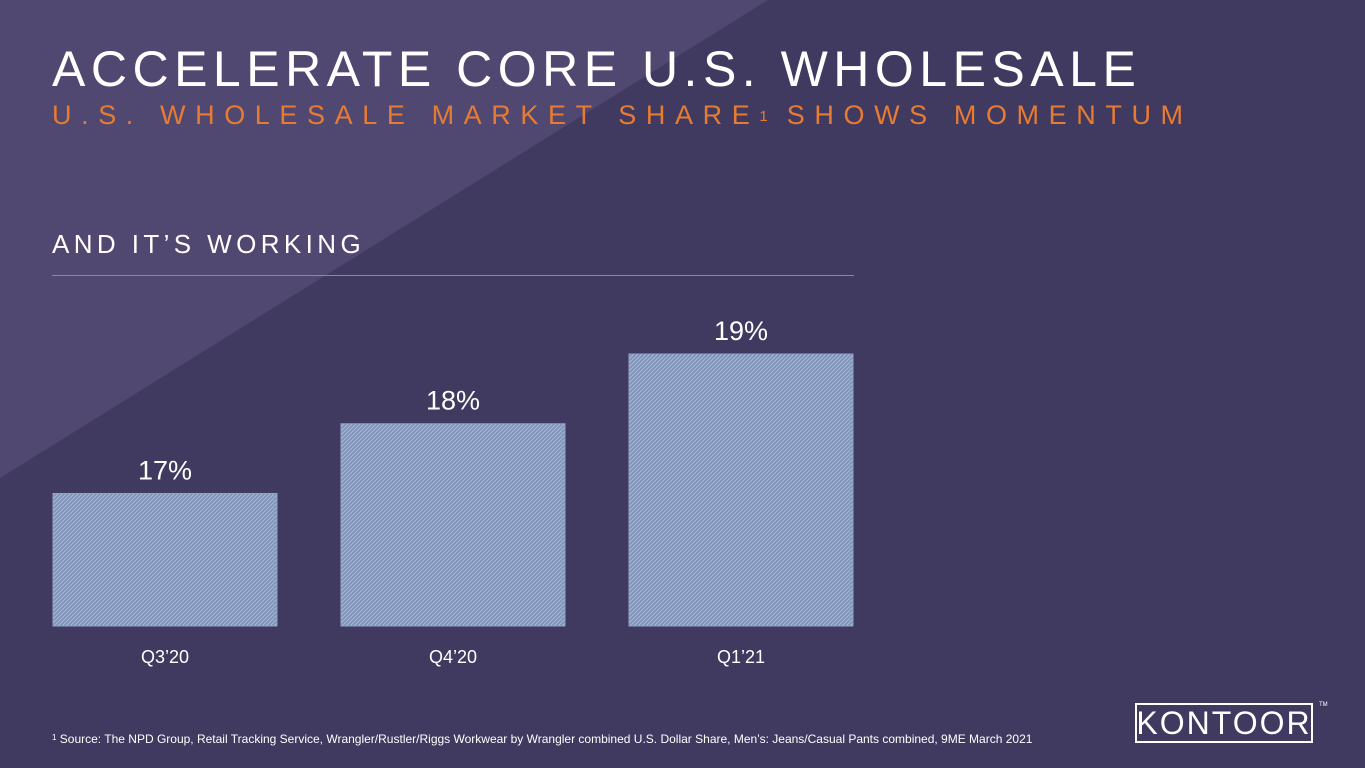 The height and width of the screenshot is (768, 1365). What do you see at coordinates (54, 737) in the screenshot?
I see `footnote-marker: 1` at bounding box center [54, 737].